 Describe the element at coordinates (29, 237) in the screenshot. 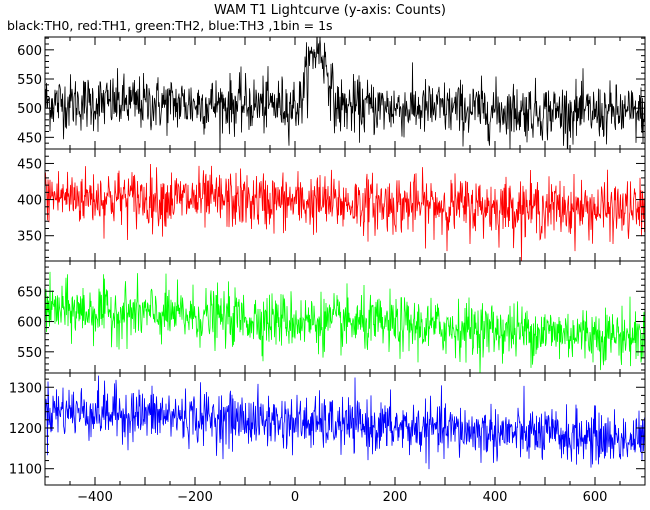

I see `y-tick-label-TH1: 350` at that location.